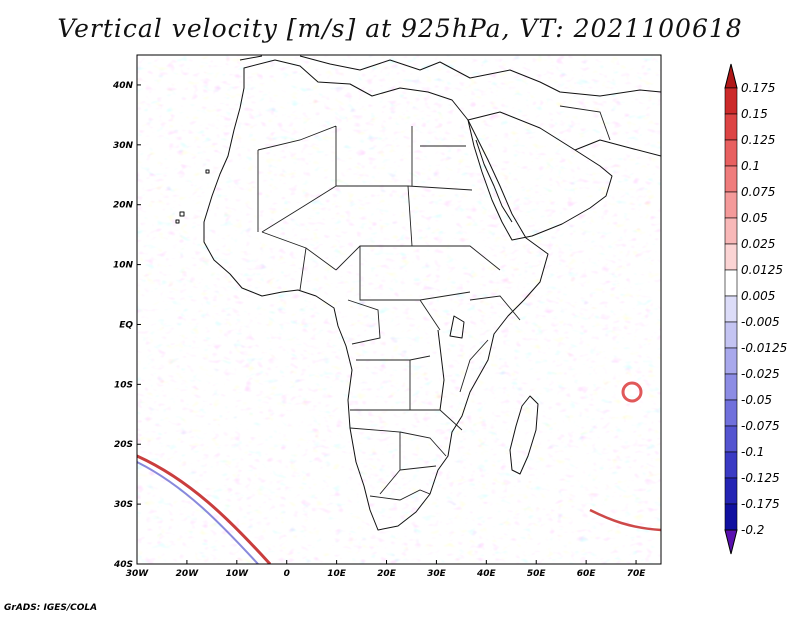 This screenshot has height=618, width=800. Describe the element at coordinates (758, 244) in the screenshot. I see `colorbar-label: 0.025` at that location.